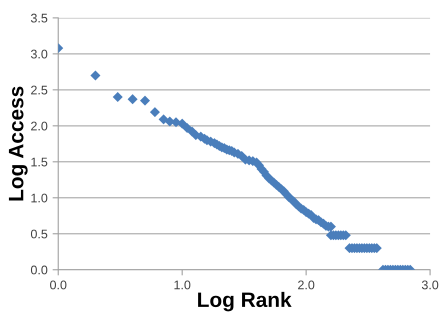  What do you see at coordinates (182, 285) in the screenshot?
I see `x-tick-label: 1.0` at bounding box center [182, 285].